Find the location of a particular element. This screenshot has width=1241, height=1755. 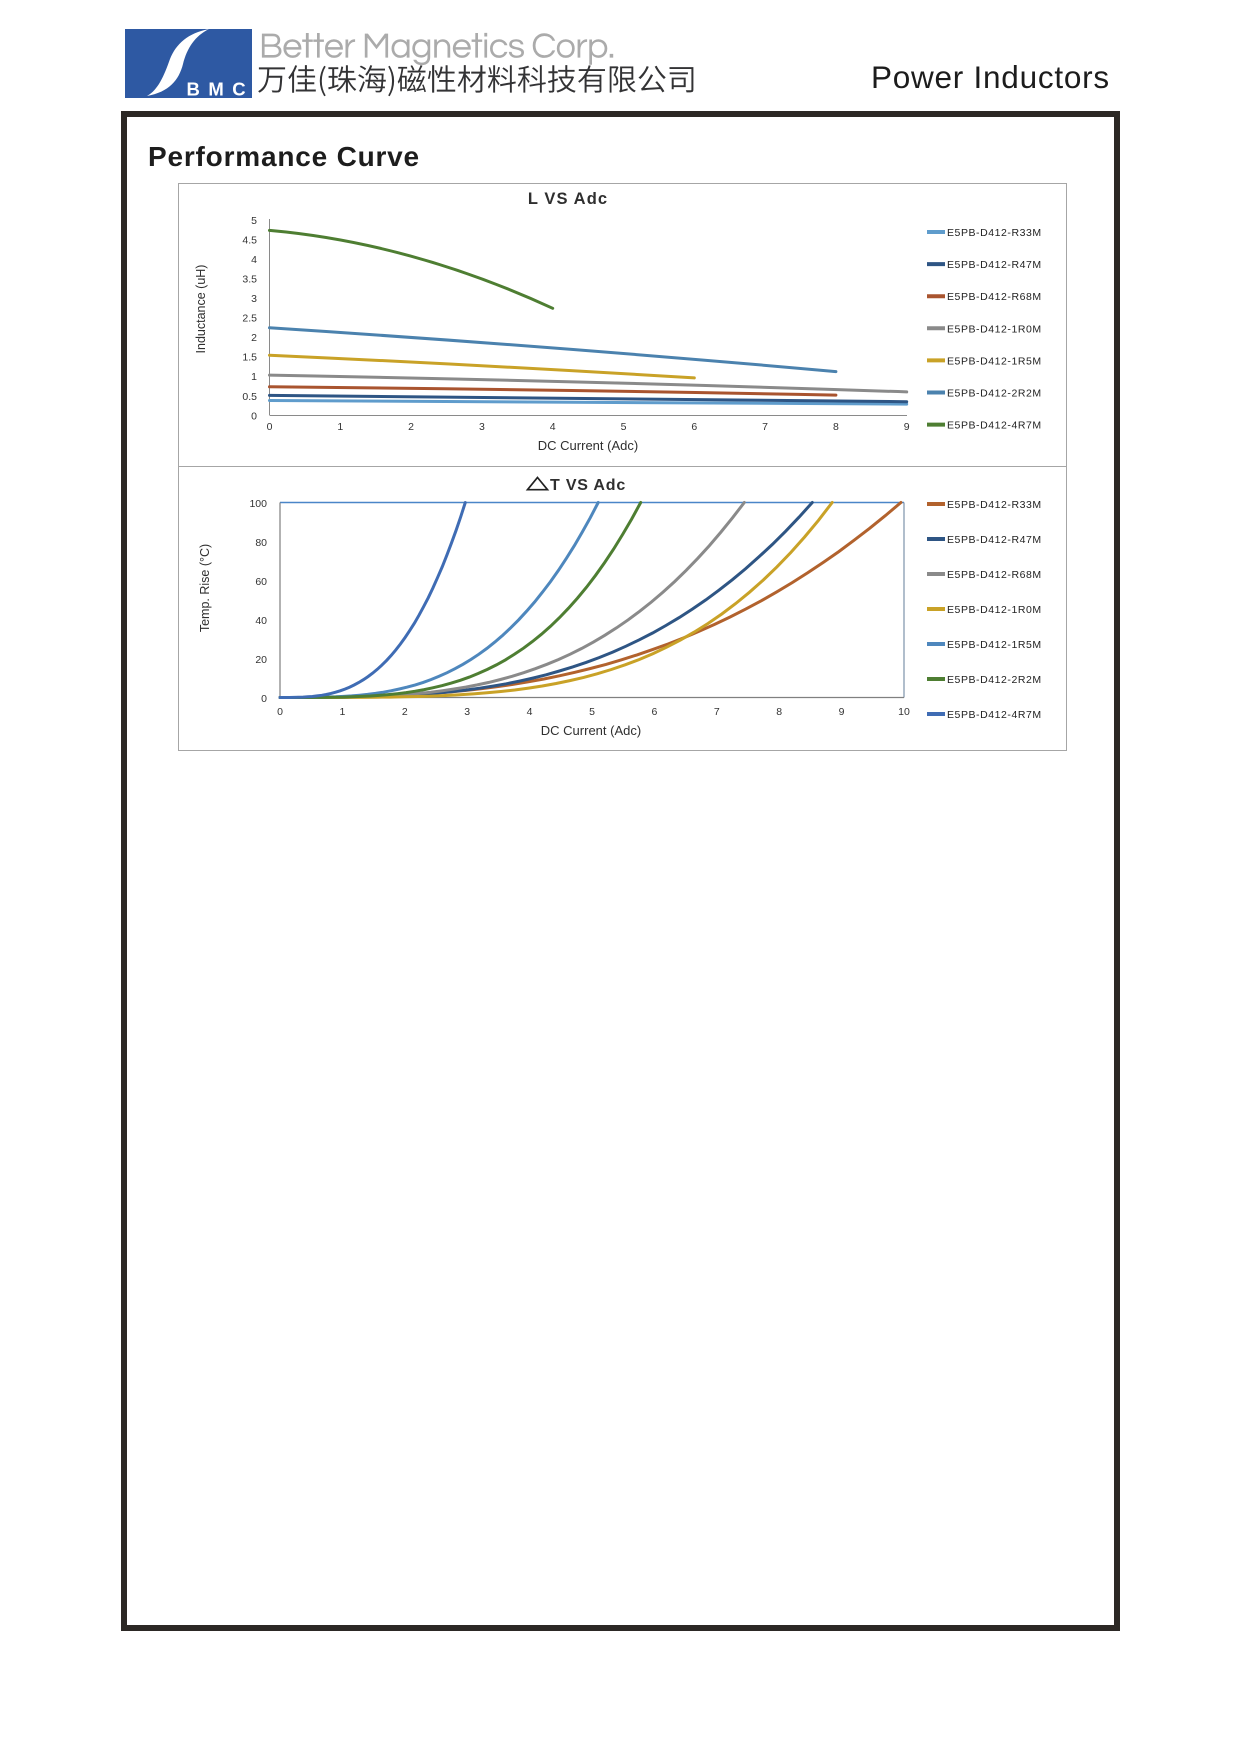

svg-text: BMC is located at coordinates (220, 89).